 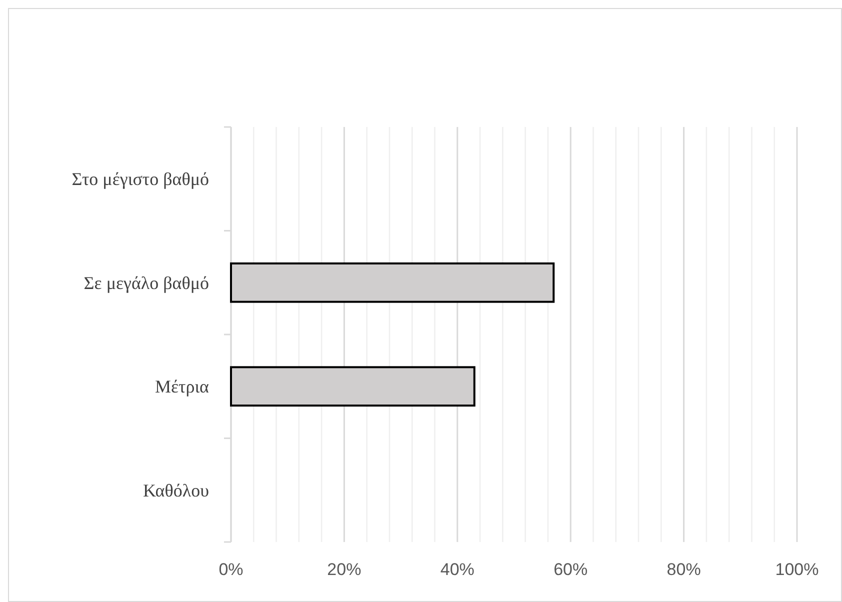 What do you see at coordinates (683, 569) in the screenshot?
I see `x-tick-label: 80%` at bounding box center [683, 569].